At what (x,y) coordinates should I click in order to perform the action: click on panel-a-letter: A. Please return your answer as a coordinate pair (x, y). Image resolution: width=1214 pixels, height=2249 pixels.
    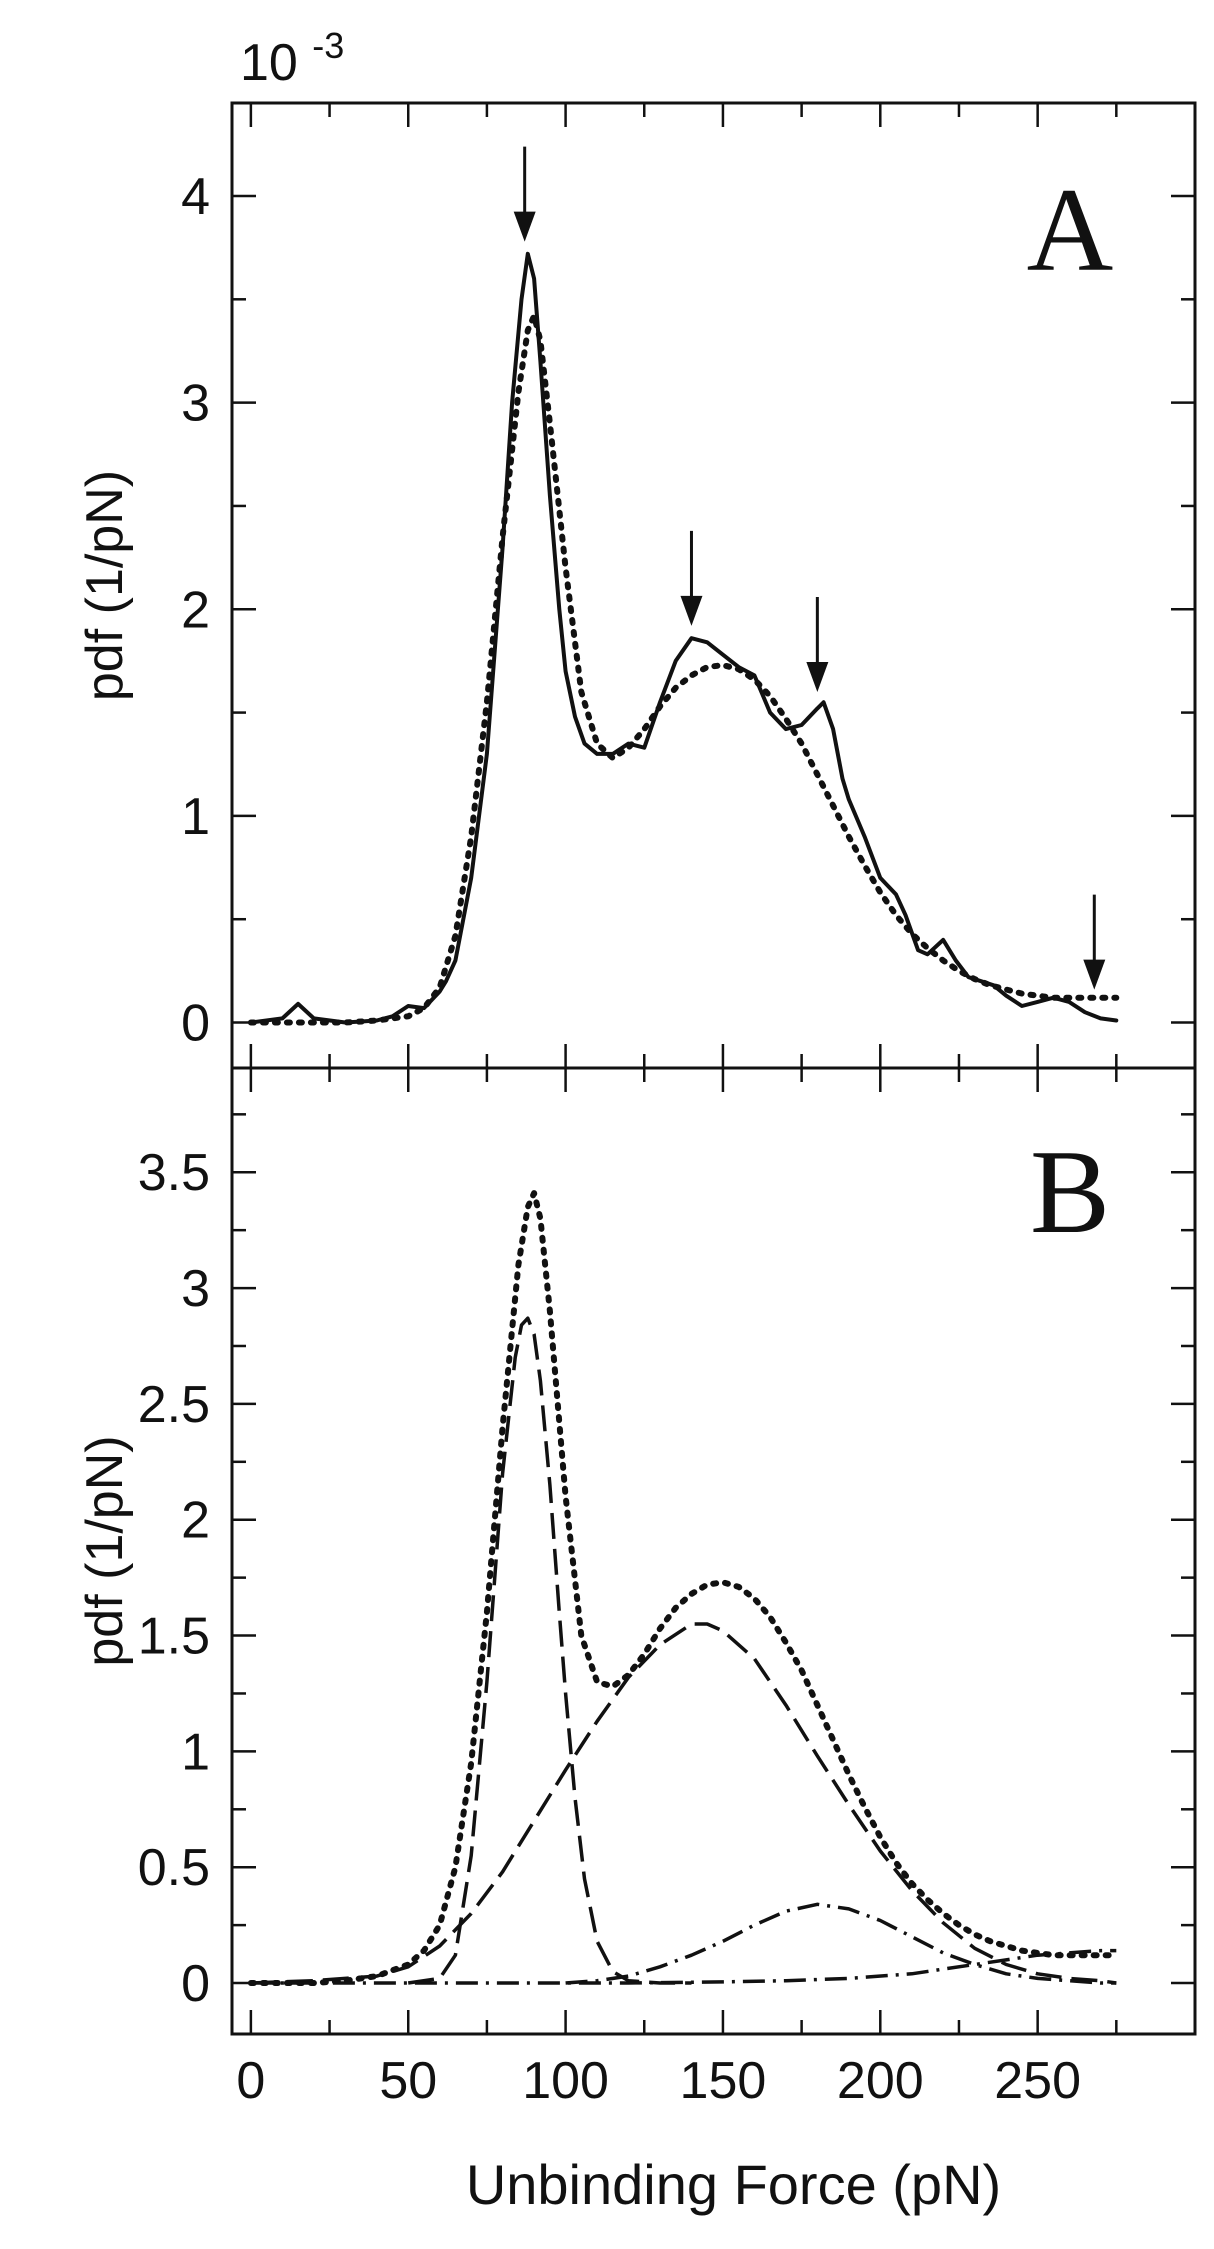
    Looking at the image, I should click on (1070, 229).